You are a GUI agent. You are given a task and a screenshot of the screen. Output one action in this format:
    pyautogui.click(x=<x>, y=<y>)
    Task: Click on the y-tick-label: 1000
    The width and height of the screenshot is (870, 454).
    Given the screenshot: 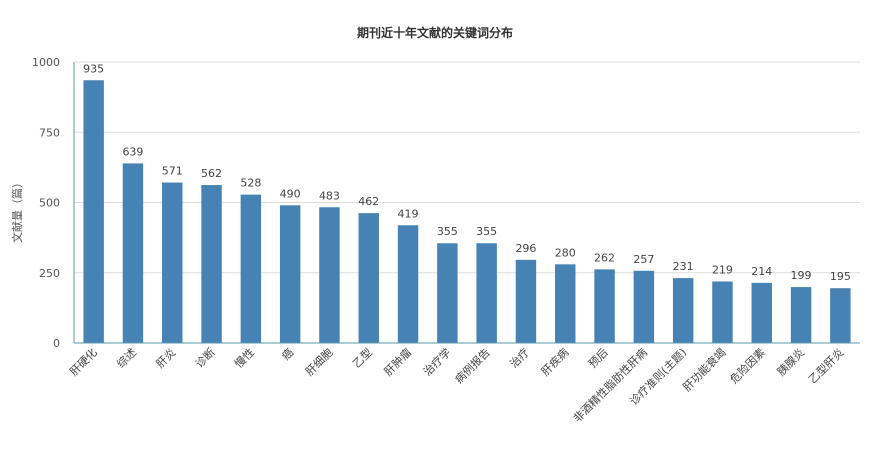 What is the action you would take?
    pyautogui.click(x=46, y=62)
    